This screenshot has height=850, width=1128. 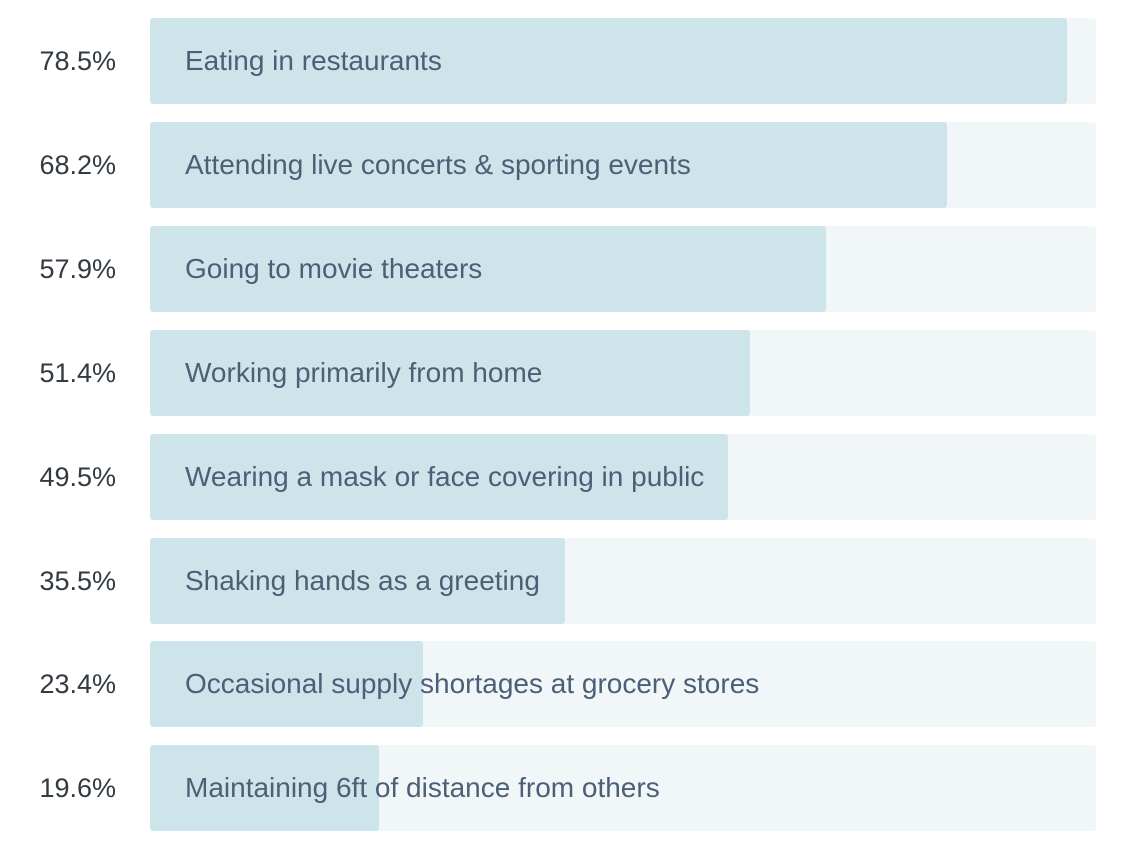 What do you see at coordinates (362, 580) in the screenshot?
I see `category-label: Shaking hands as a greeting` at bounding box center [362, 580].